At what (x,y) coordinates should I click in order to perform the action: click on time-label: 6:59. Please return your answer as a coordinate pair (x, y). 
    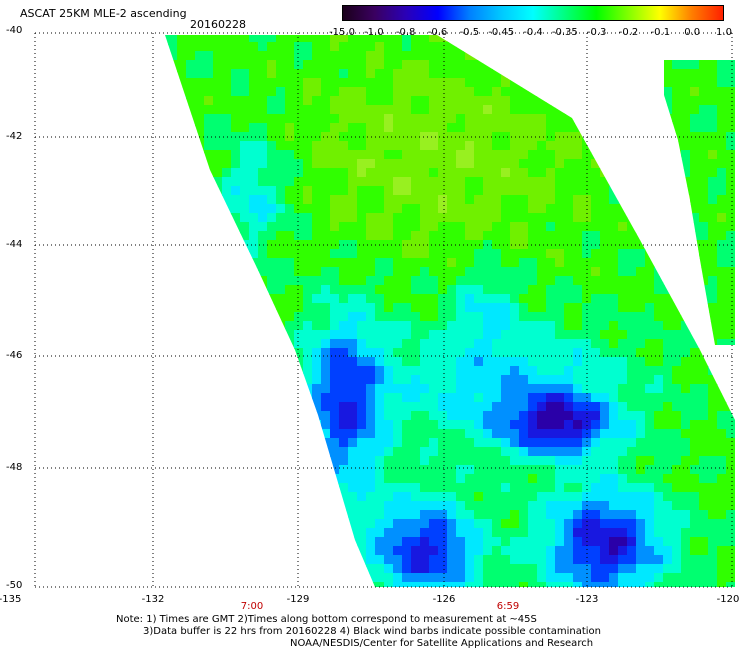
    Looking at the image, I should click on (508, 606).